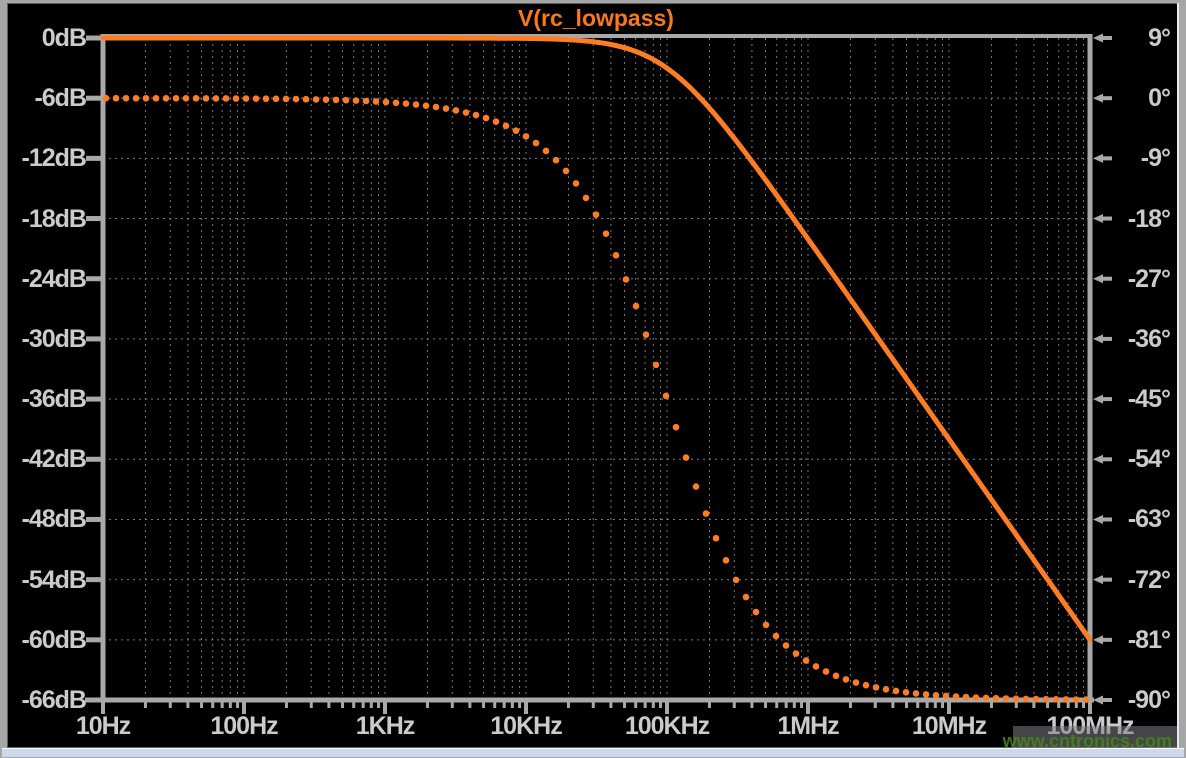  I want to click on watermark-text: www.cntronics.com, so click(1087, 741).